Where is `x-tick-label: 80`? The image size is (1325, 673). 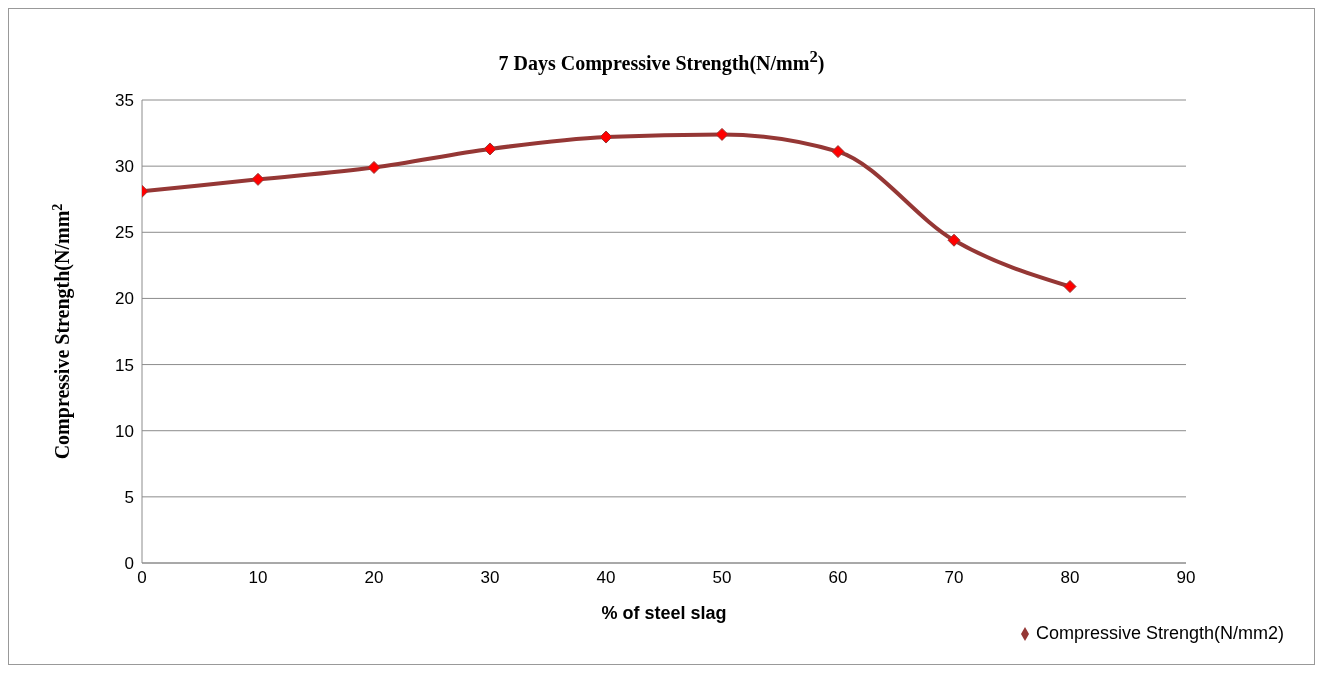
x-tick-label: 80 is located at coordinates (1070, 578).